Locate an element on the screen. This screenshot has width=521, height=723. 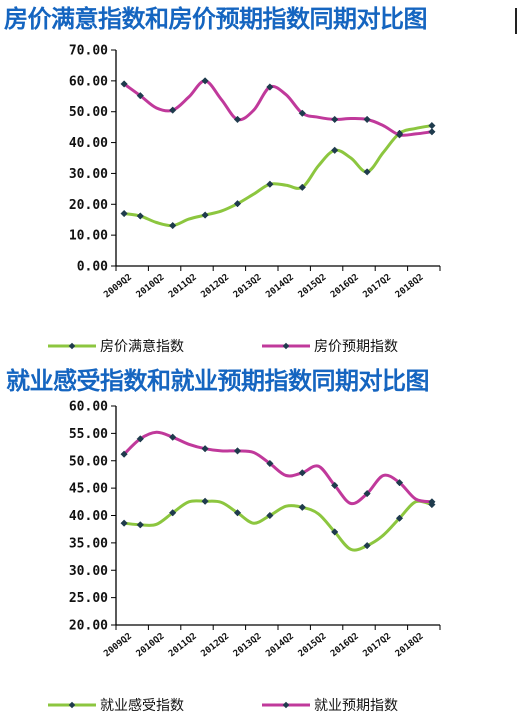
legend-label: 房价预期指数 is located at coordinates (356, 347).